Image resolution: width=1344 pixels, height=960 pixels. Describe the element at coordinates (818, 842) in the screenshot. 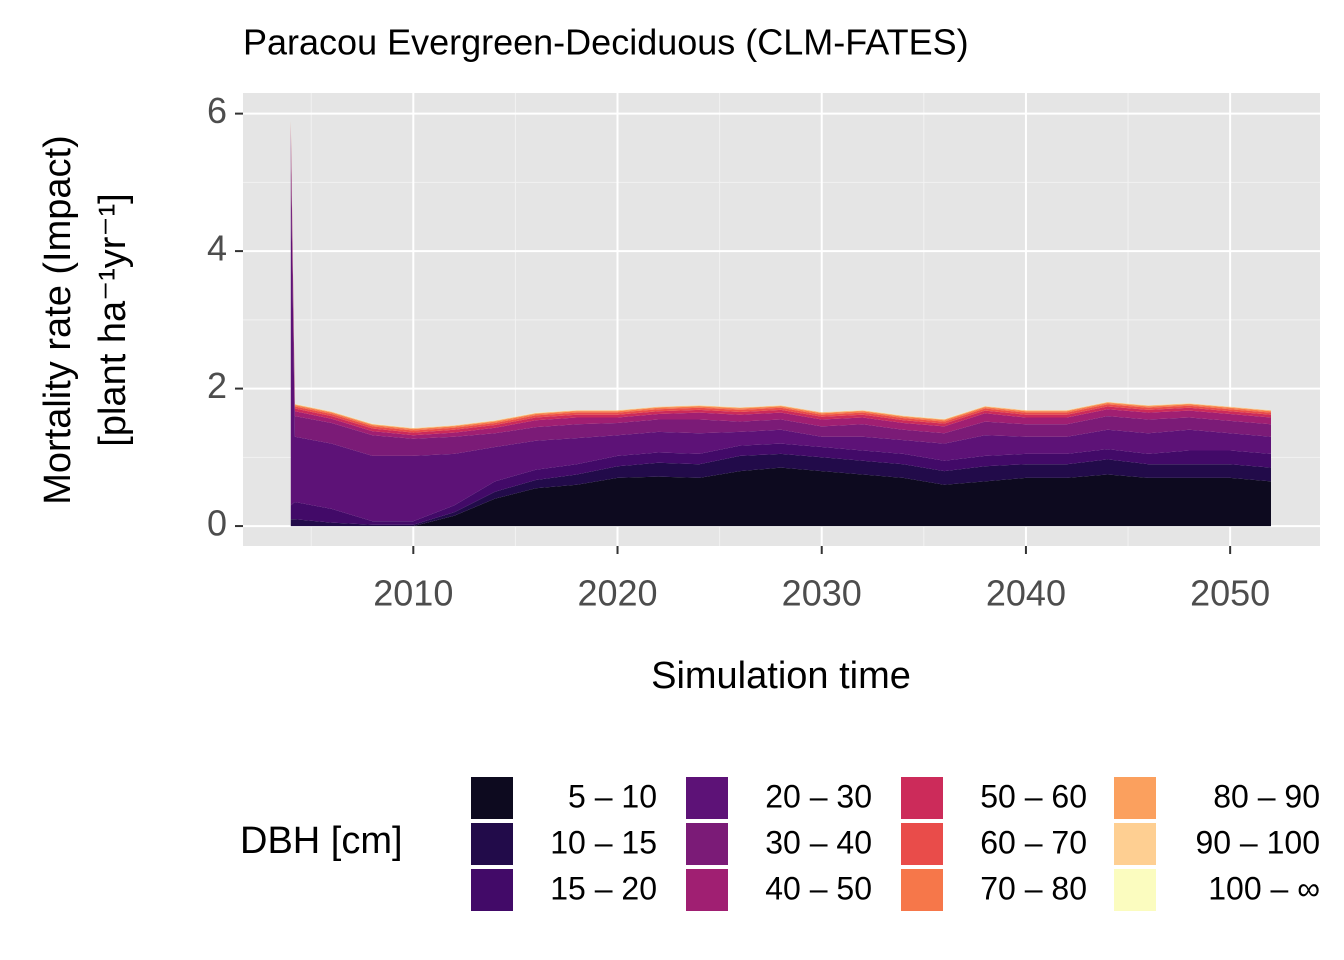

I see `legend-label: 30 – 40` at that location.